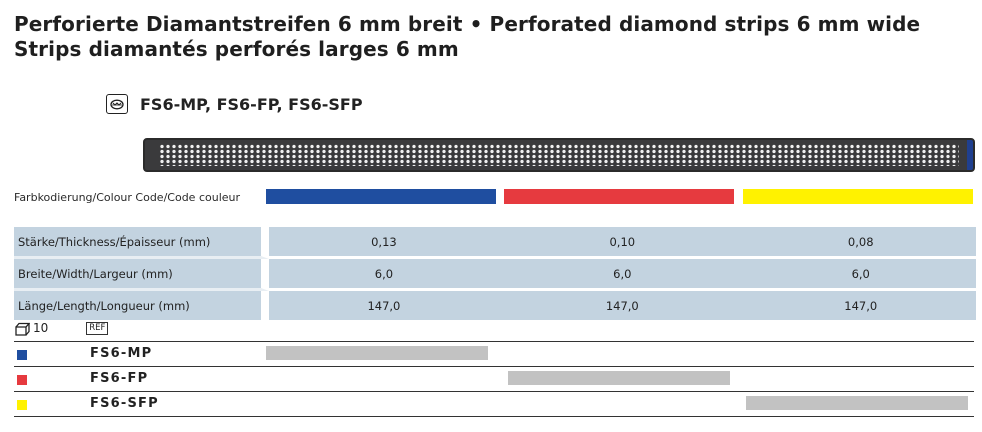 Image resolution: width=982 pixels, height=432 pixels. I want to click on spec-value: 0,10, so click(622, 243).